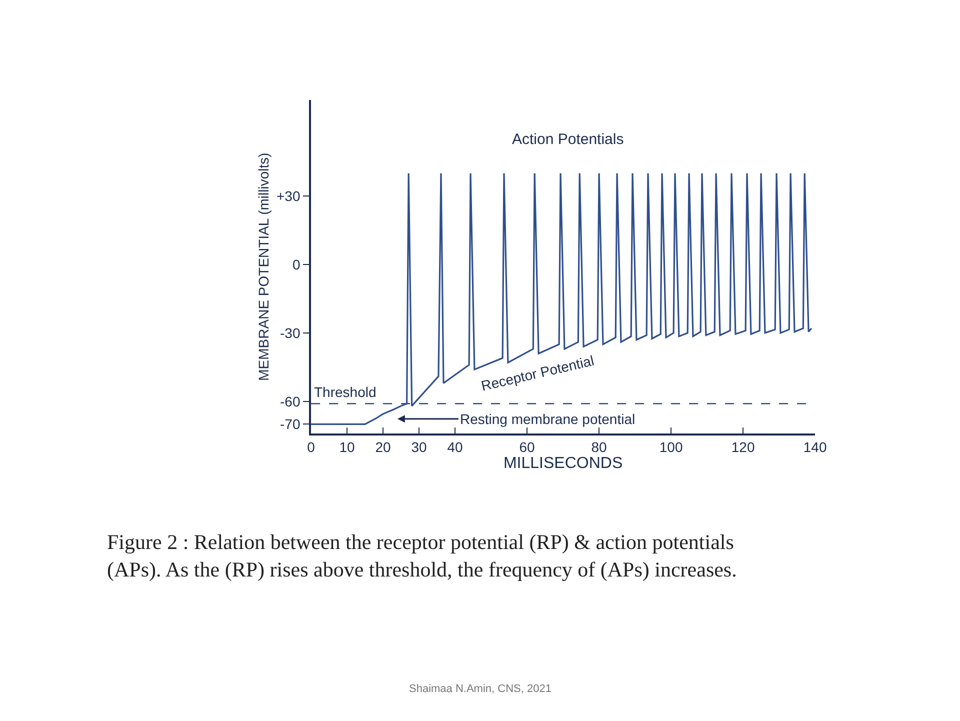 Image resolution: width=960 pixels, height=721 pixels. I want to click on x-tick-label: 40, so click(455, 447).